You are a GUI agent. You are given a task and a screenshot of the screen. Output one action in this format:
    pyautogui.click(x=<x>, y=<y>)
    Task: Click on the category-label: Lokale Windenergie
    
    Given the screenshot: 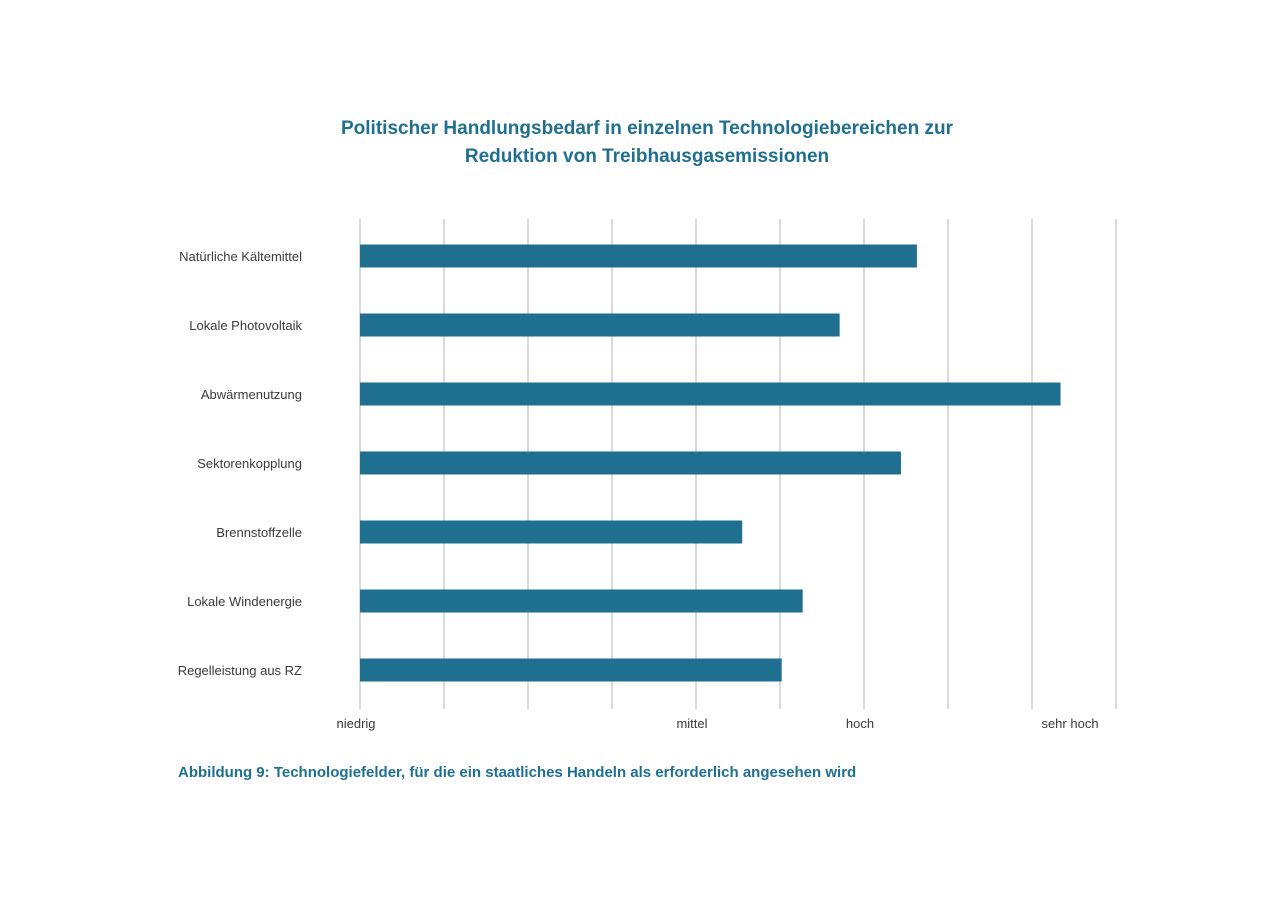 What is the action you would take?
    pyautogui.click(x=244, y=601)
    